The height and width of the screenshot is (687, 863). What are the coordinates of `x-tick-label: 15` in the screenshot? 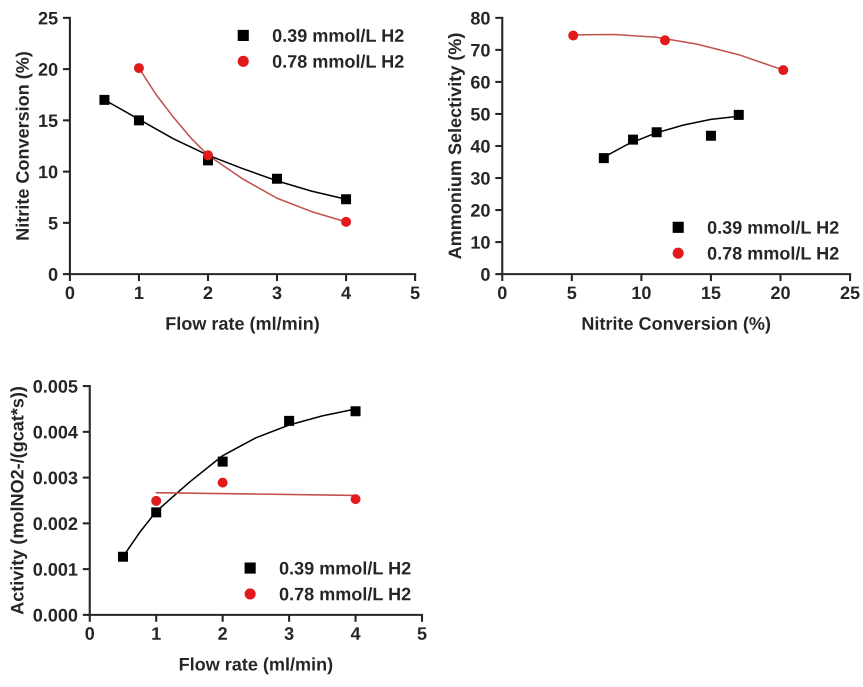 It's located at (711, 293).